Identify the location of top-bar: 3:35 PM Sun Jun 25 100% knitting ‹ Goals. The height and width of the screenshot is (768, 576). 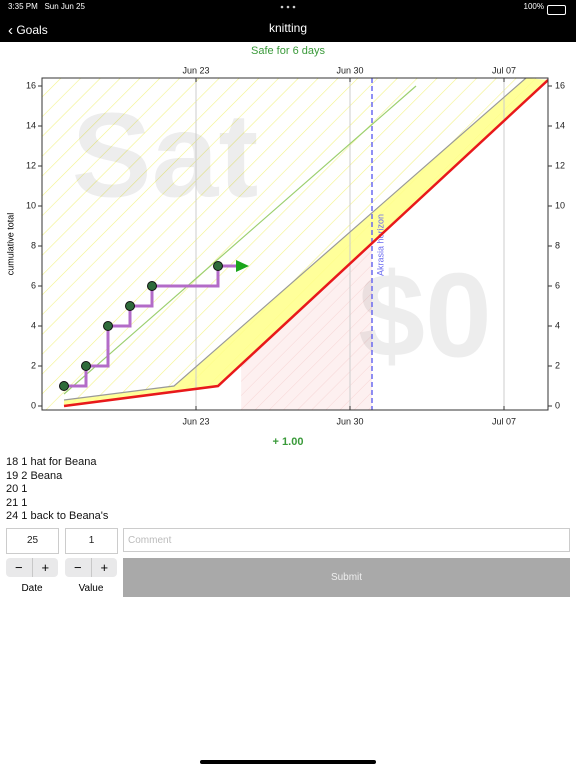
(288, 21).